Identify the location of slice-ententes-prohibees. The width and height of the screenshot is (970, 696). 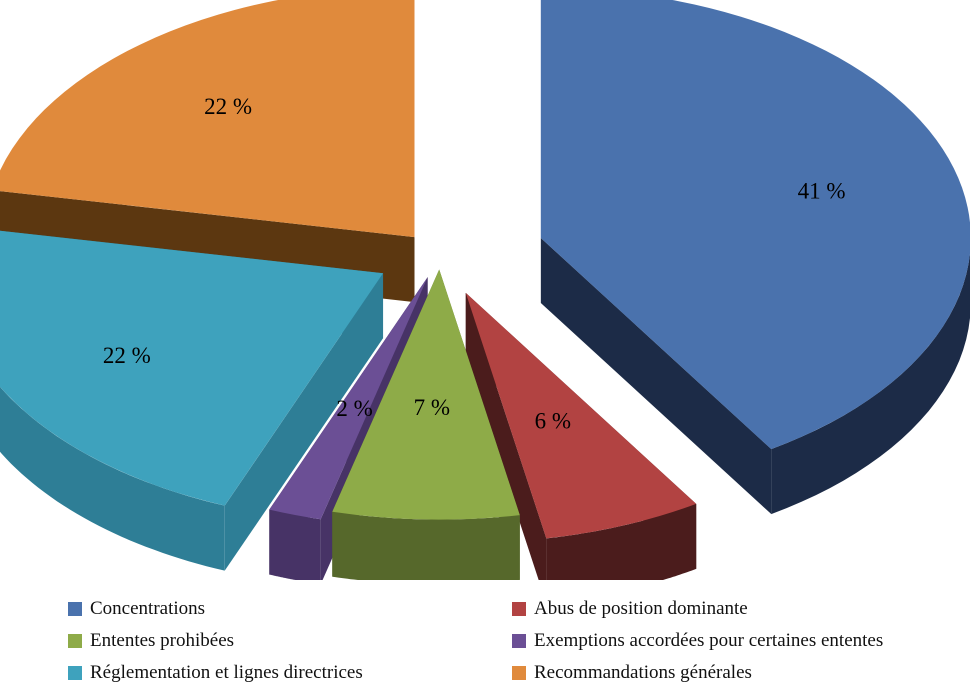
(426, 394).